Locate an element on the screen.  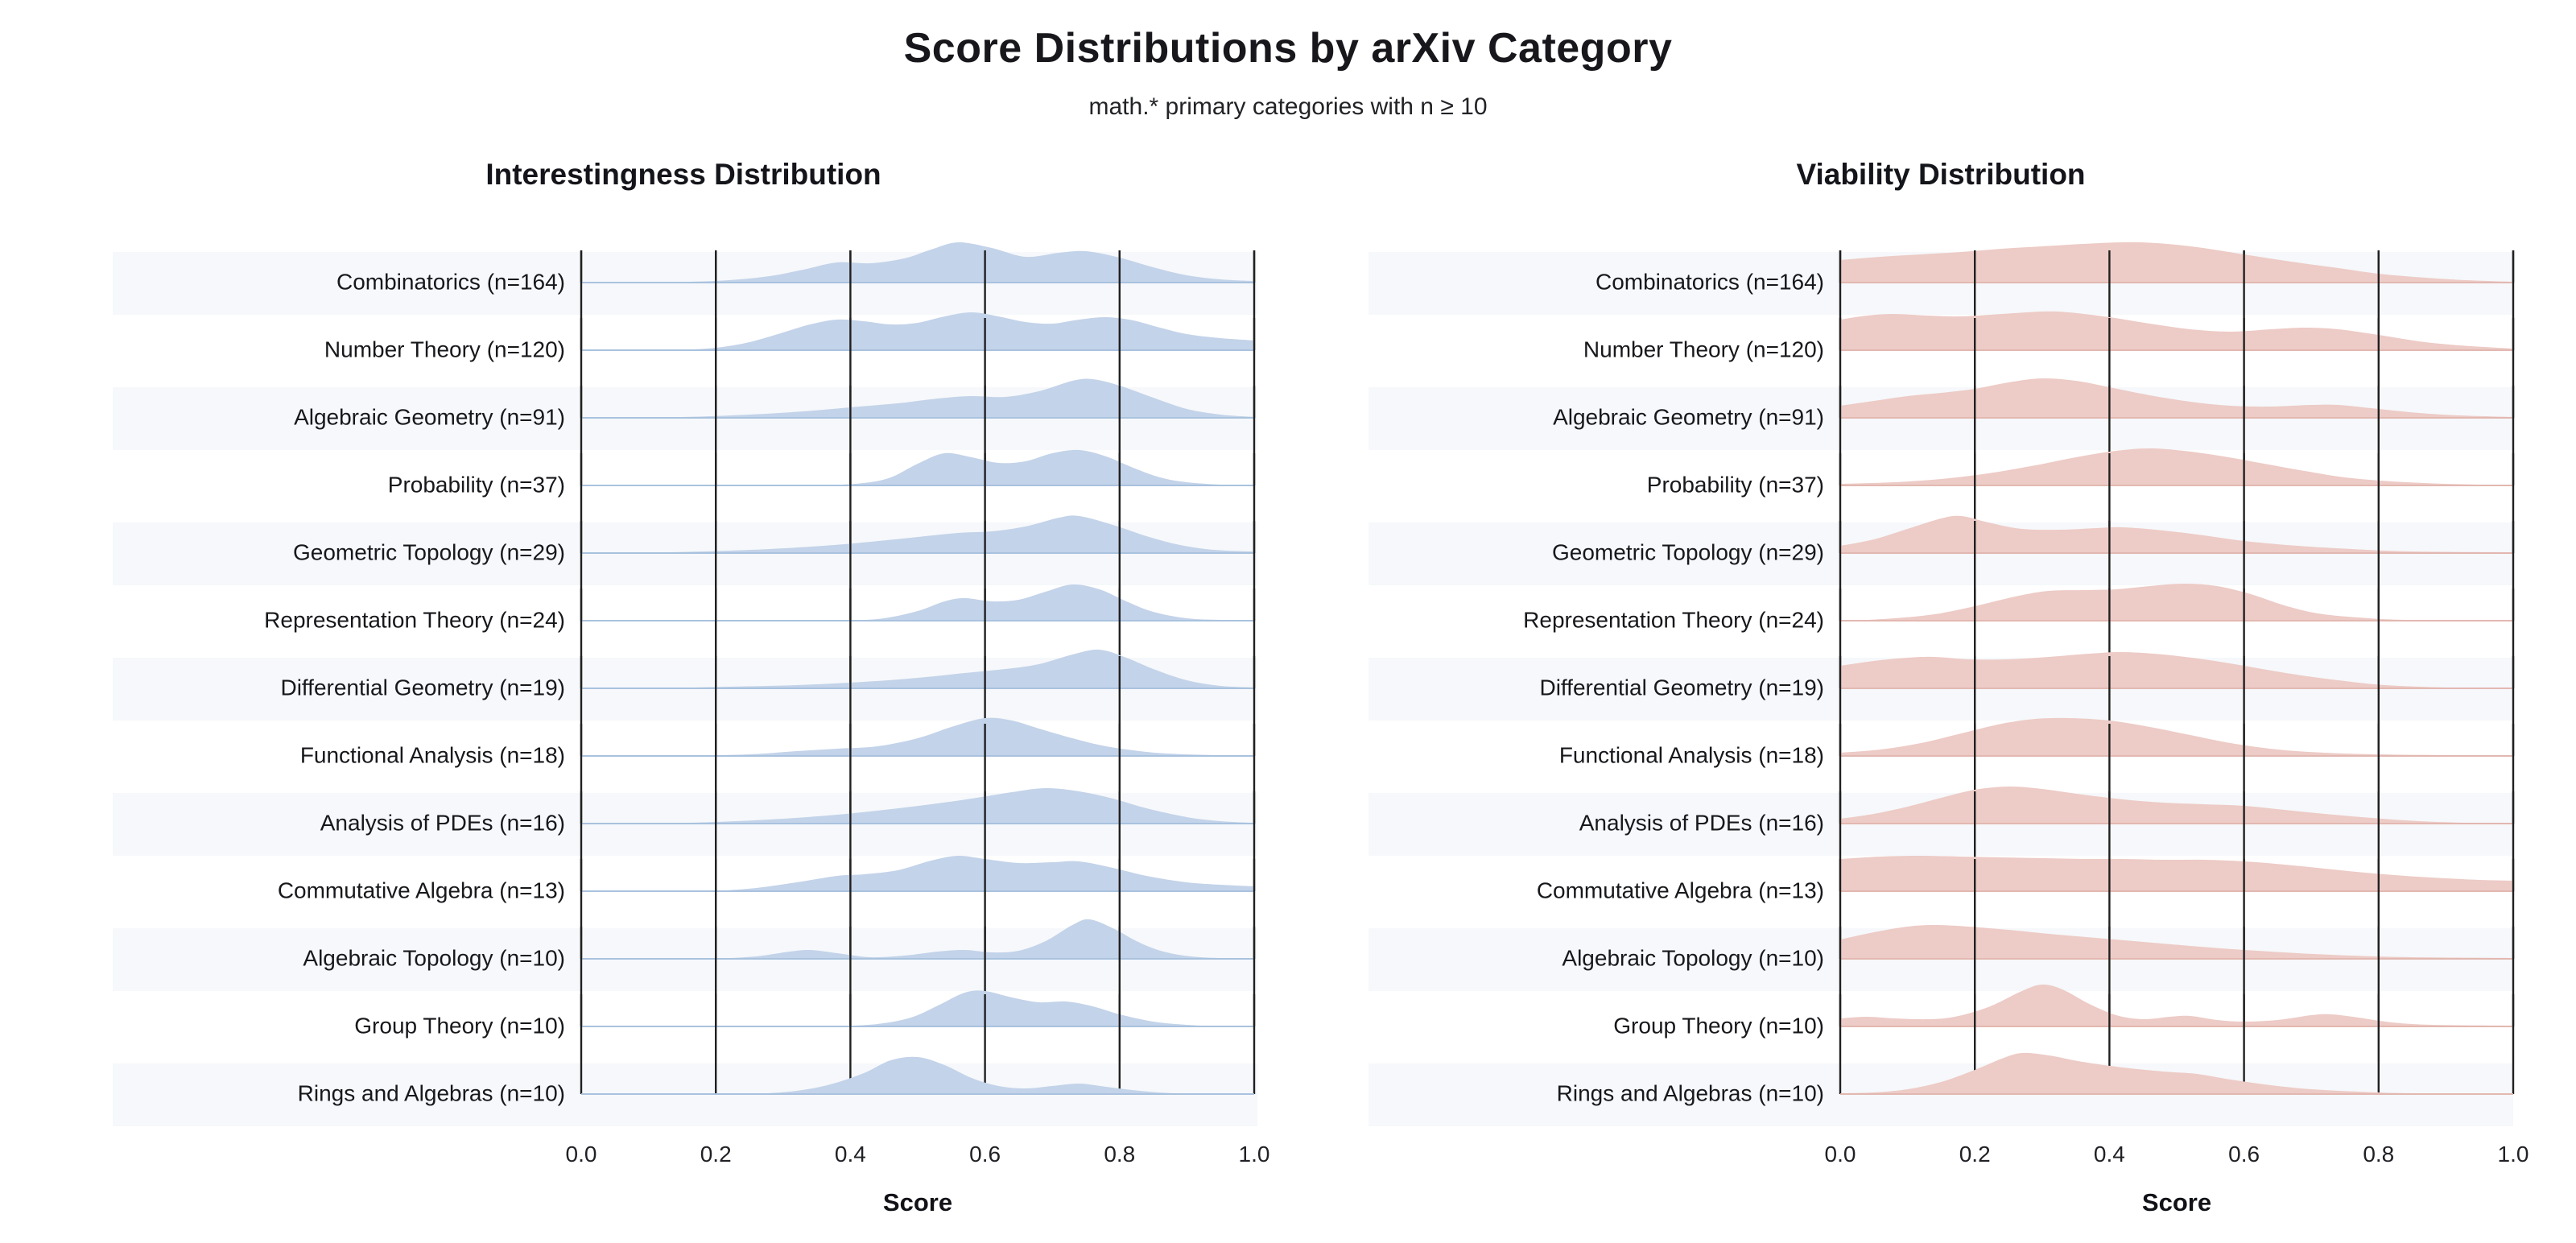
panel-title-viability: Viability Distribution is located at coordinates (1941, 174).